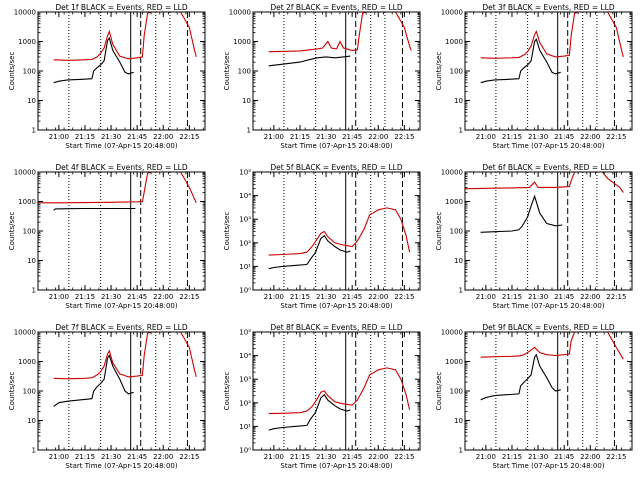 The image size is (640, 480). What do you see at coordinates (245, 291) in the screenshot?
I see `y-tick-label: 10⁰` at bounding box center [245, 291].